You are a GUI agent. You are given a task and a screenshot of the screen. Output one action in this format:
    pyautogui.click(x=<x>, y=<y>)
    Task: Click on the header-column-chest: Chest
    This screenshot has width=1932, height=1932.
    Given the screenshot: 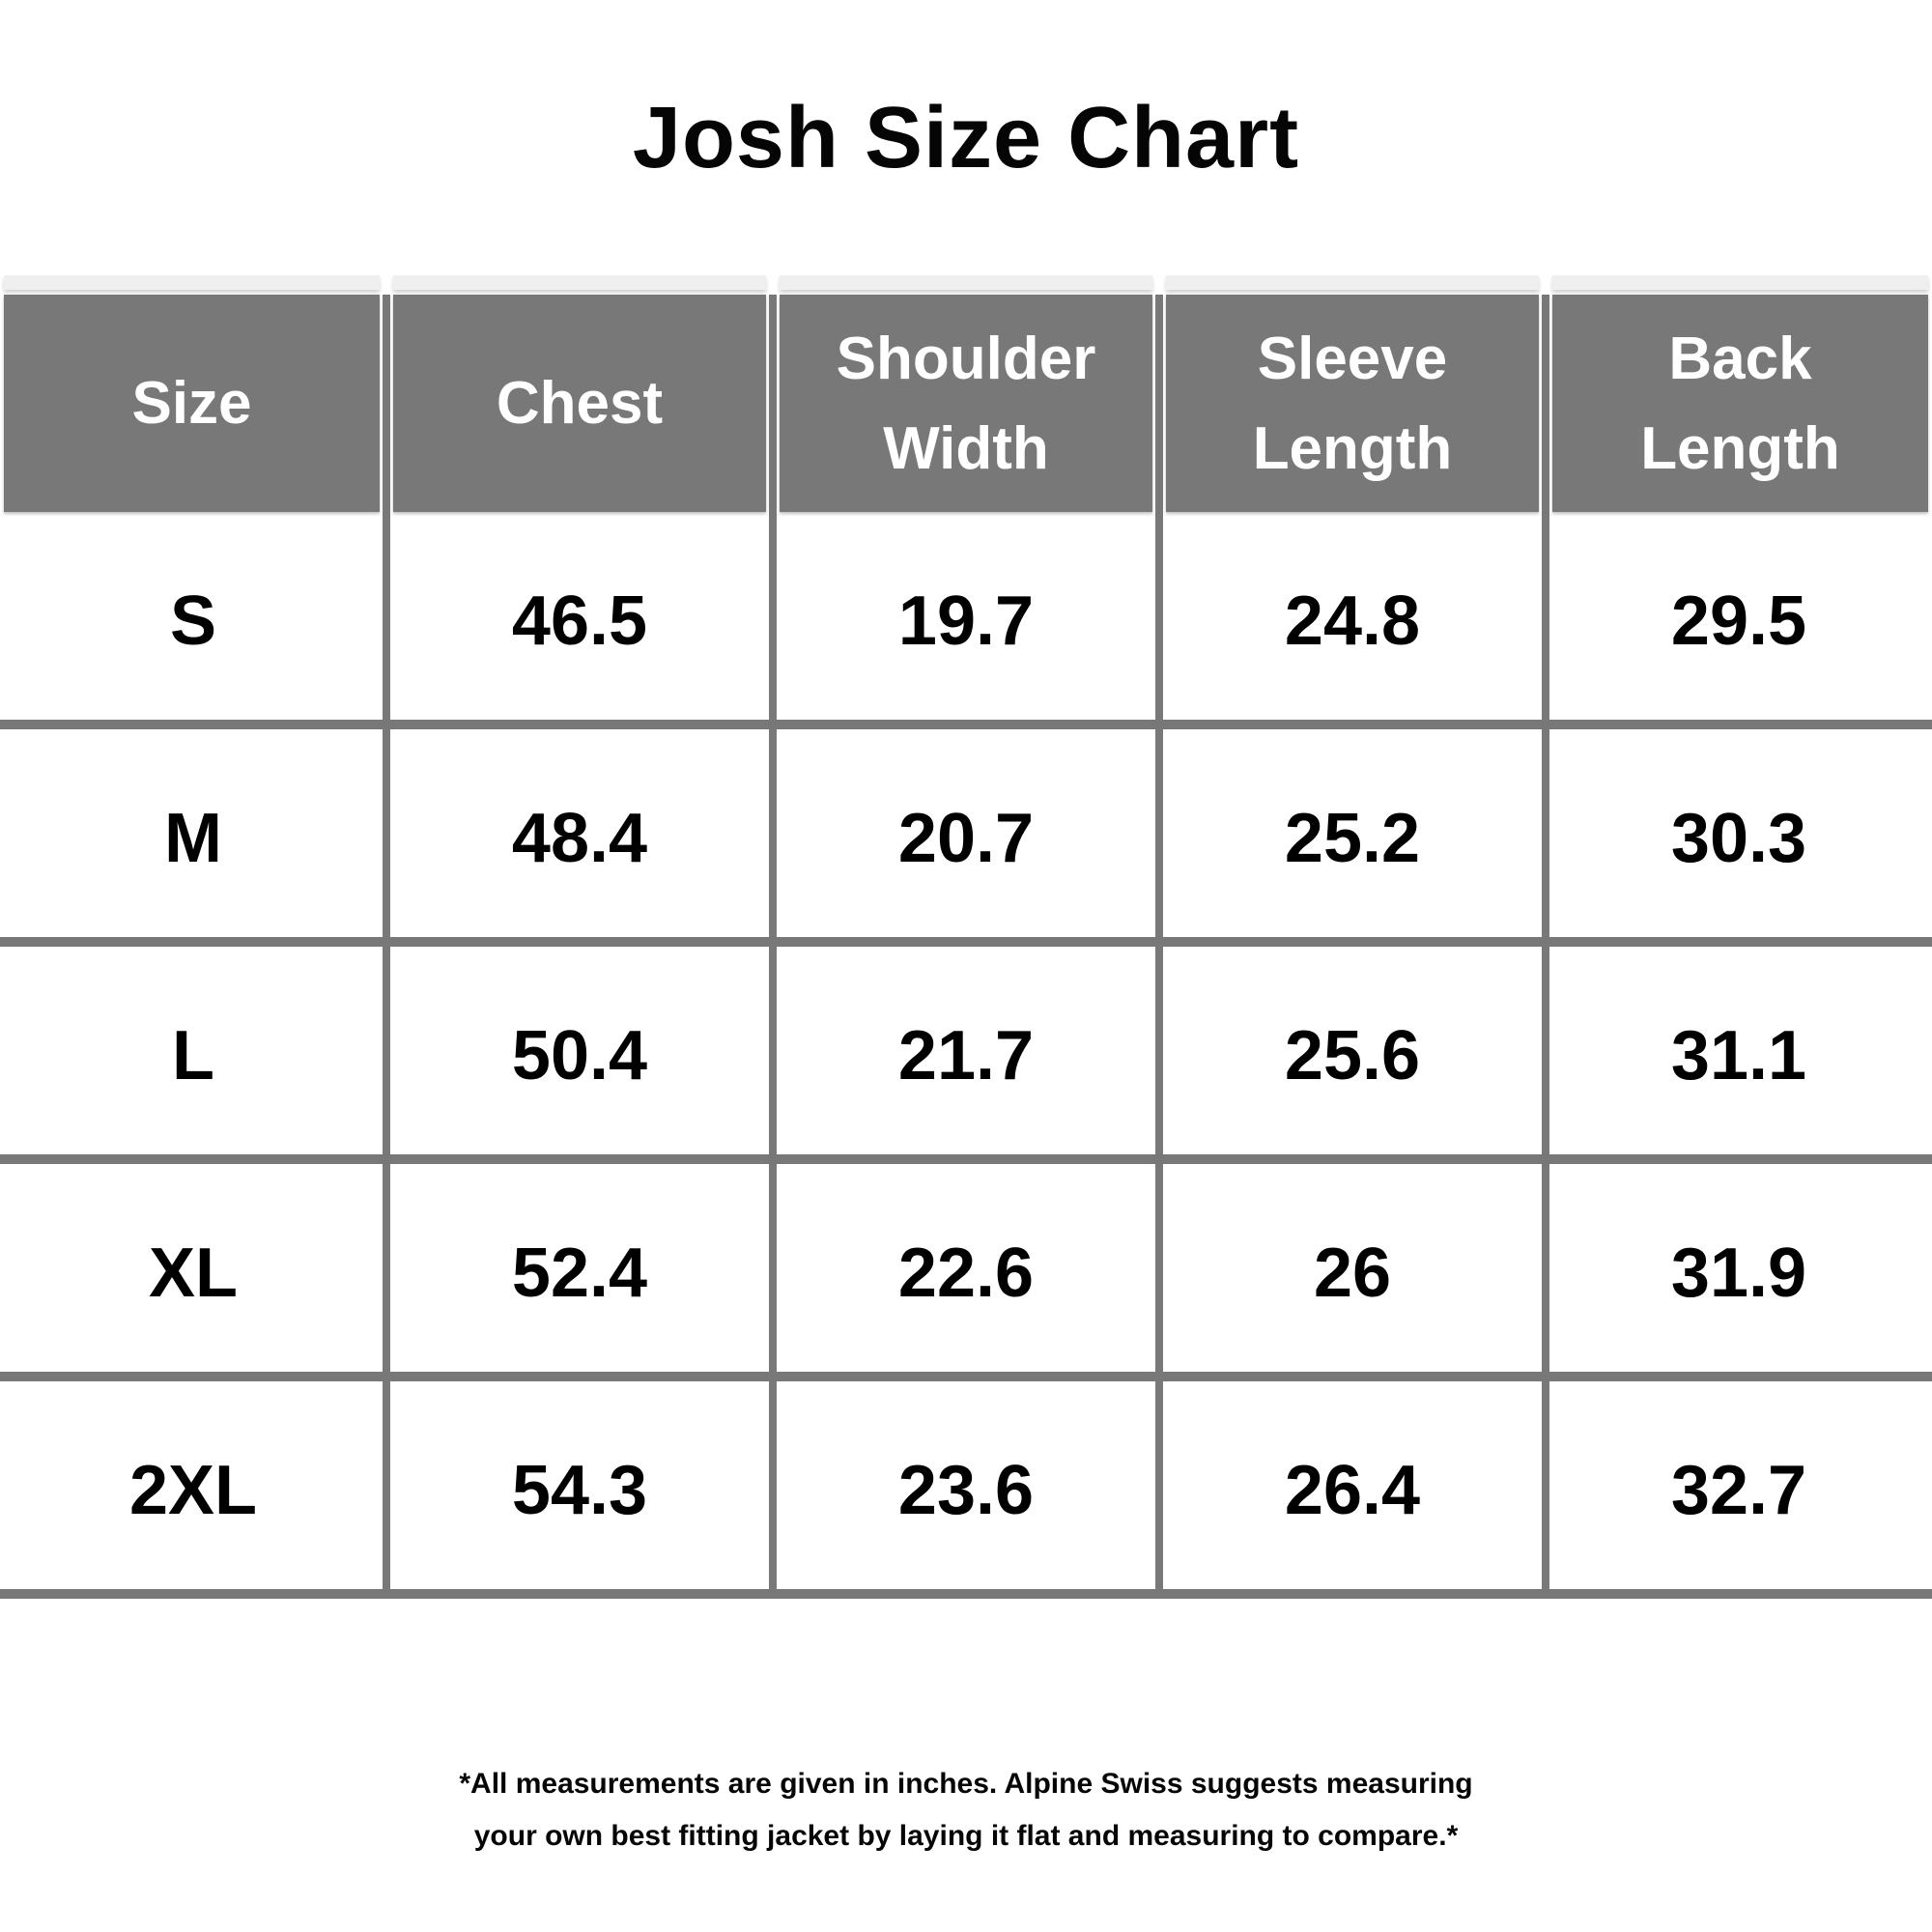 What is the action you would take?
    pyautogui.click(x=579, y=393)
    